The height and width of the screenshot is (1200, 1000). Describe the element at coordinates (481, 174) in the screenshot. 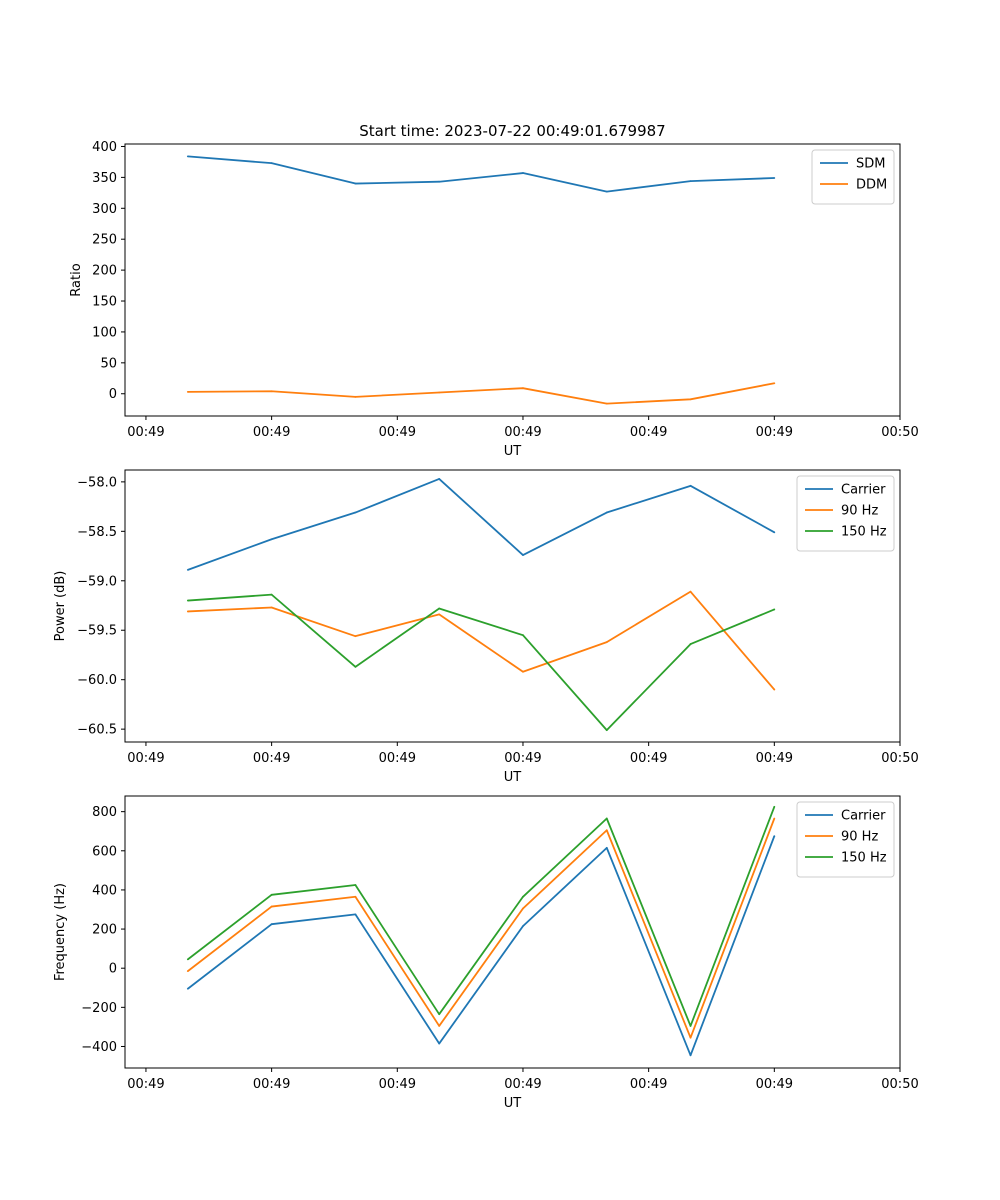

I see `series-line-sdm` at that location.